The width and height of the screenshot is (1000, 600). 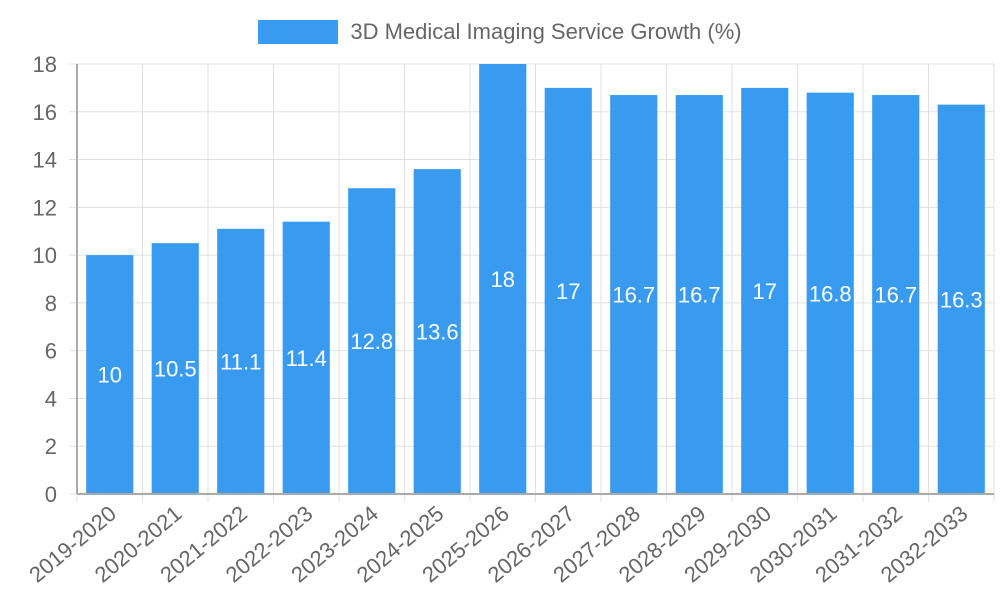 I want to click on y-tick-label: 16, so click(x=45, y=112).